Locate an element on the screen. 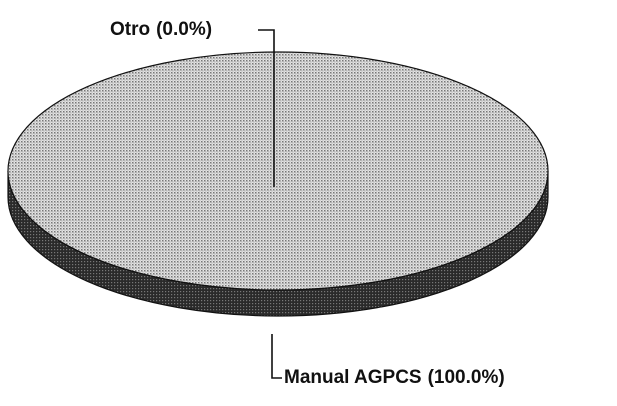  value-label: (0.0%) is located at coordinates (184, 29).